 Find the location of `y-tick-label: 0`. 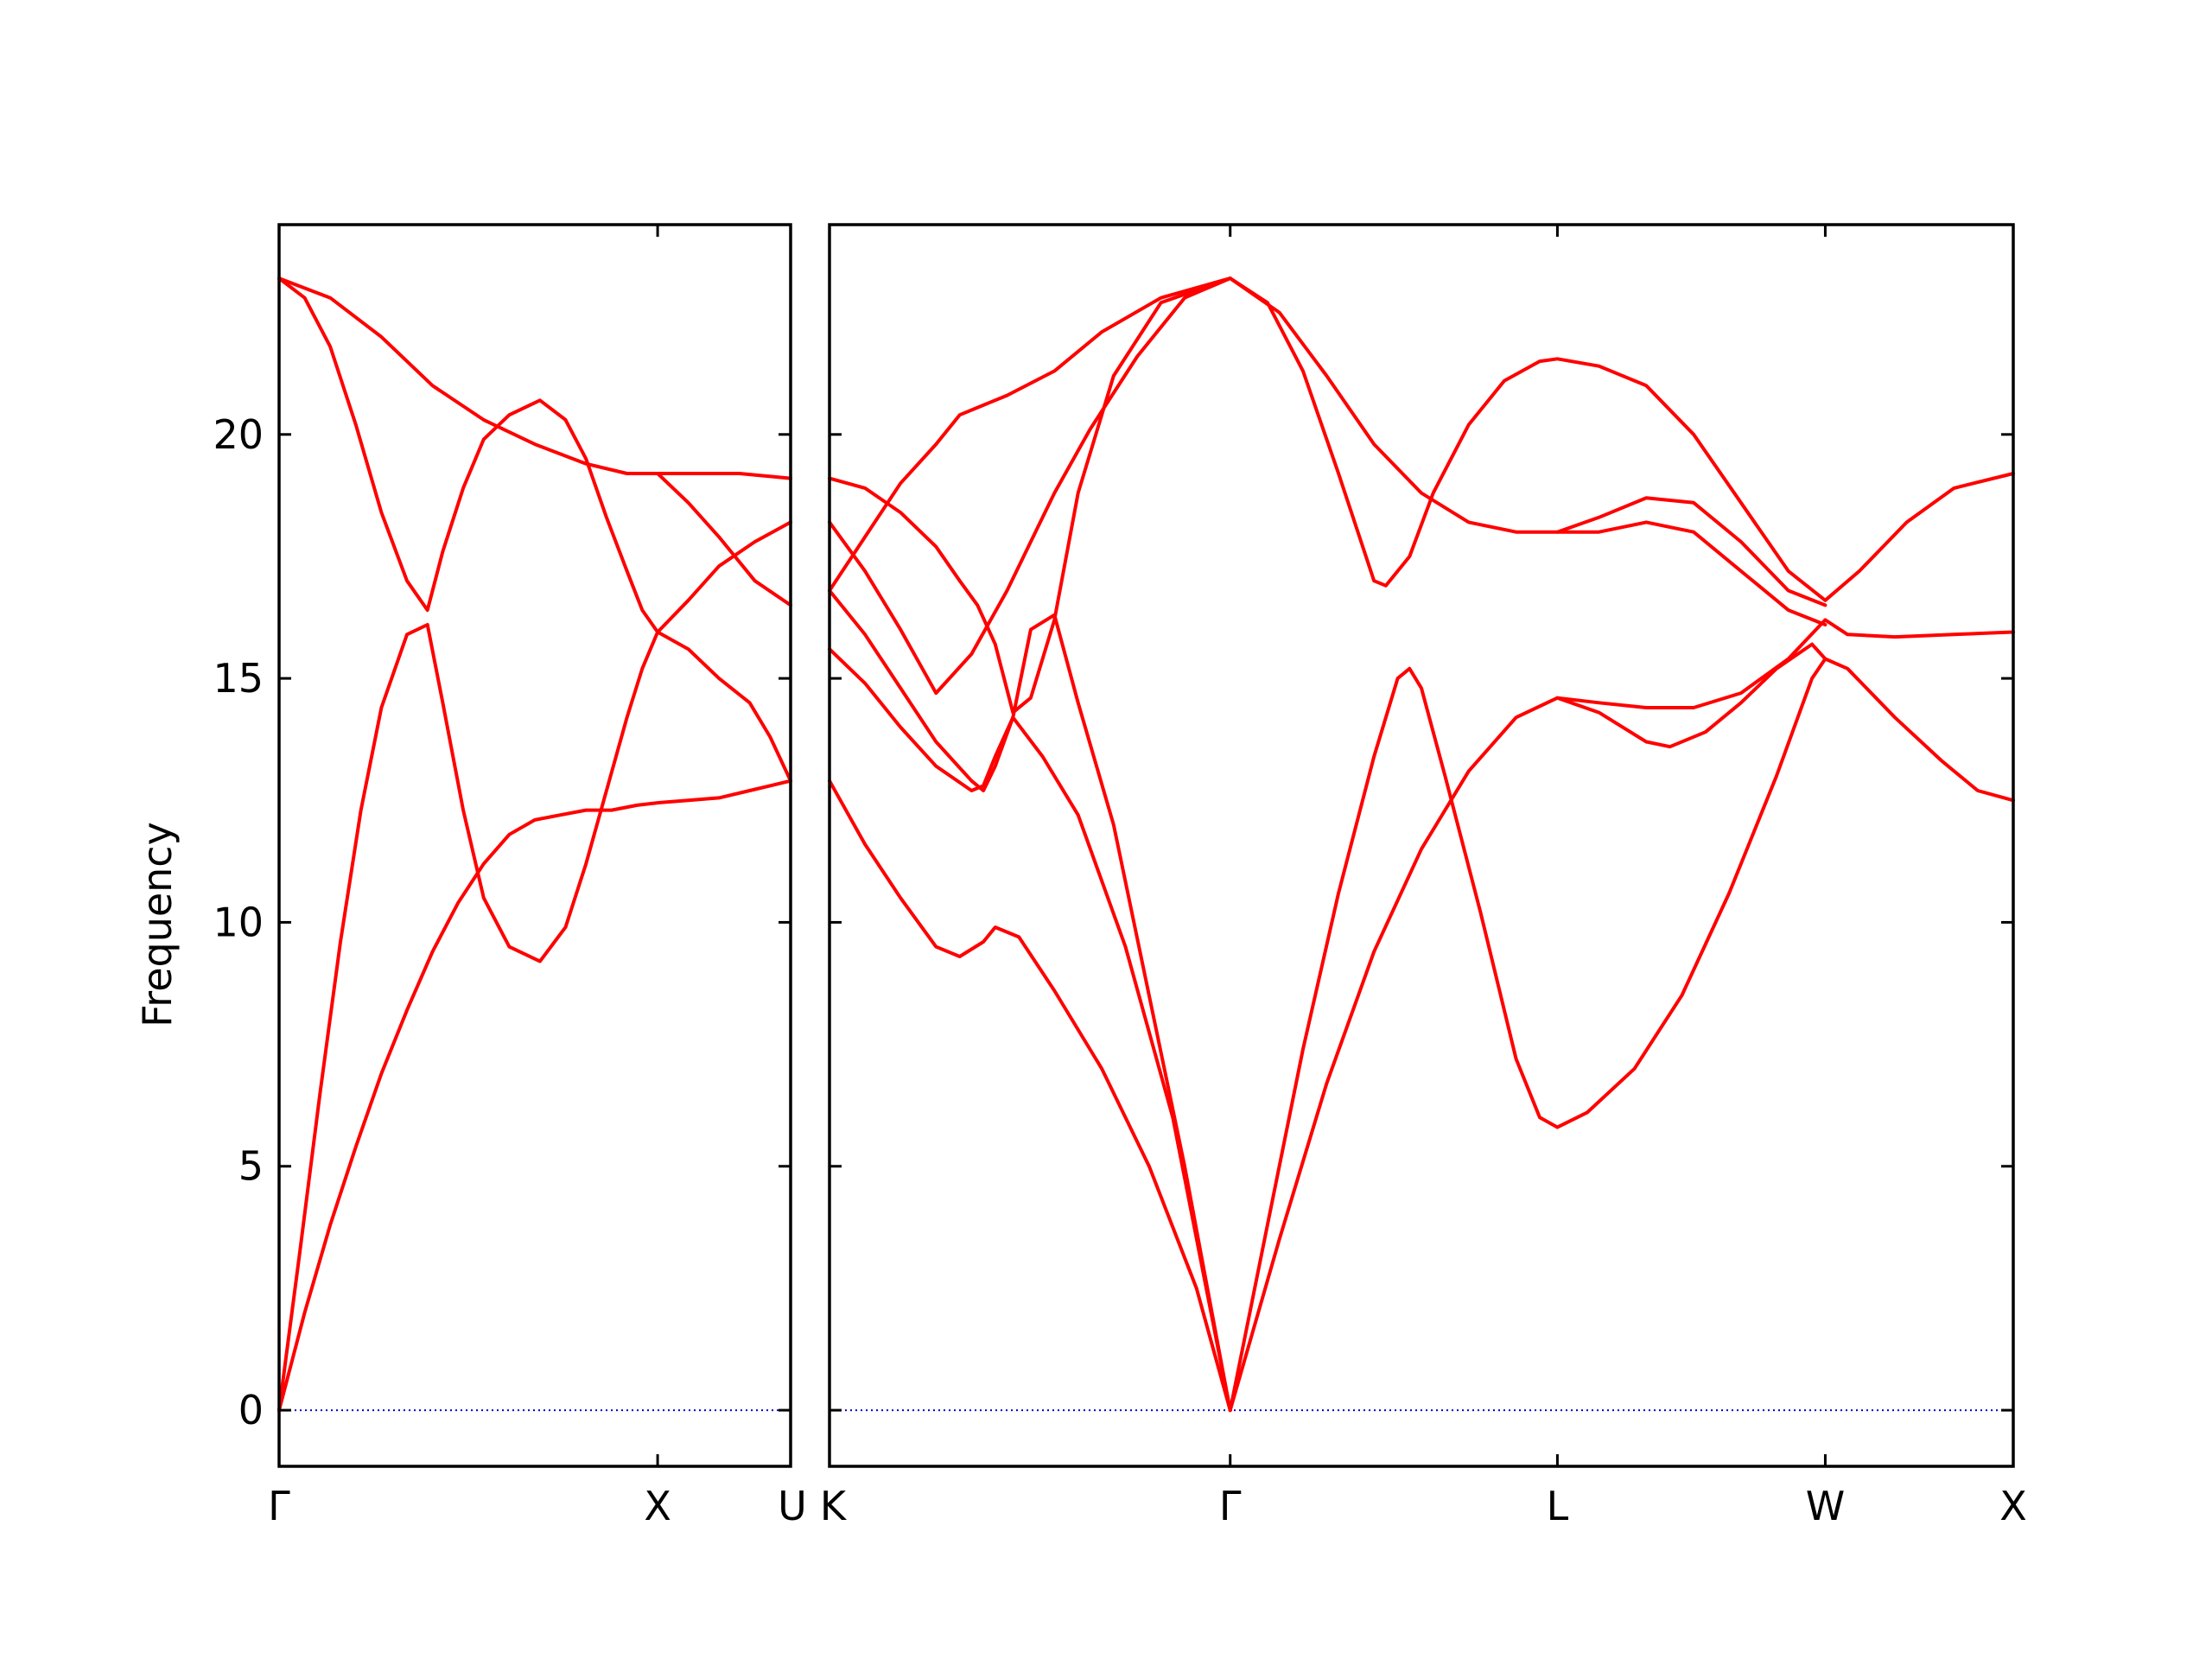

y-tick-label: 0 is located at coordinates (251, 1410).